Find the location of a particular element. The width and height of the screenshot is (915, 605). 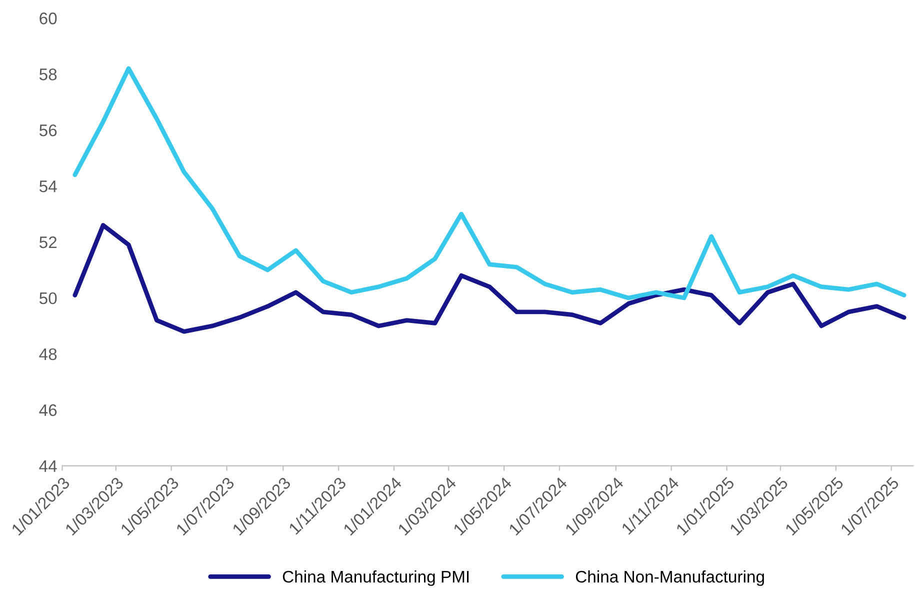

y-tick-label: 48 is located at coordinates (48, 354).